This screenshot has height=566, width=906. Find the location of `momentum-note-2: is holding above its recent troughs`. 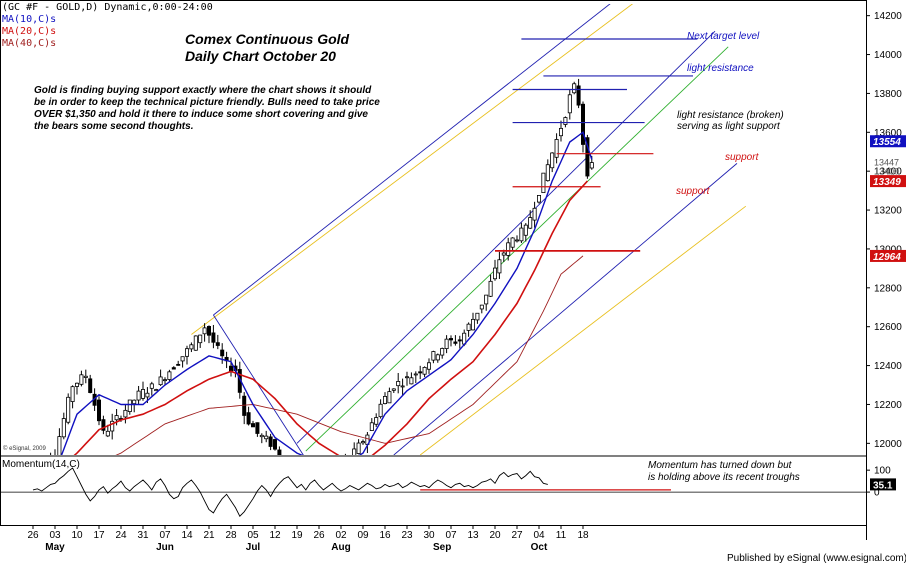

momentum-note-2: is holding above its recent troughs is located at coordinates (724, 477).